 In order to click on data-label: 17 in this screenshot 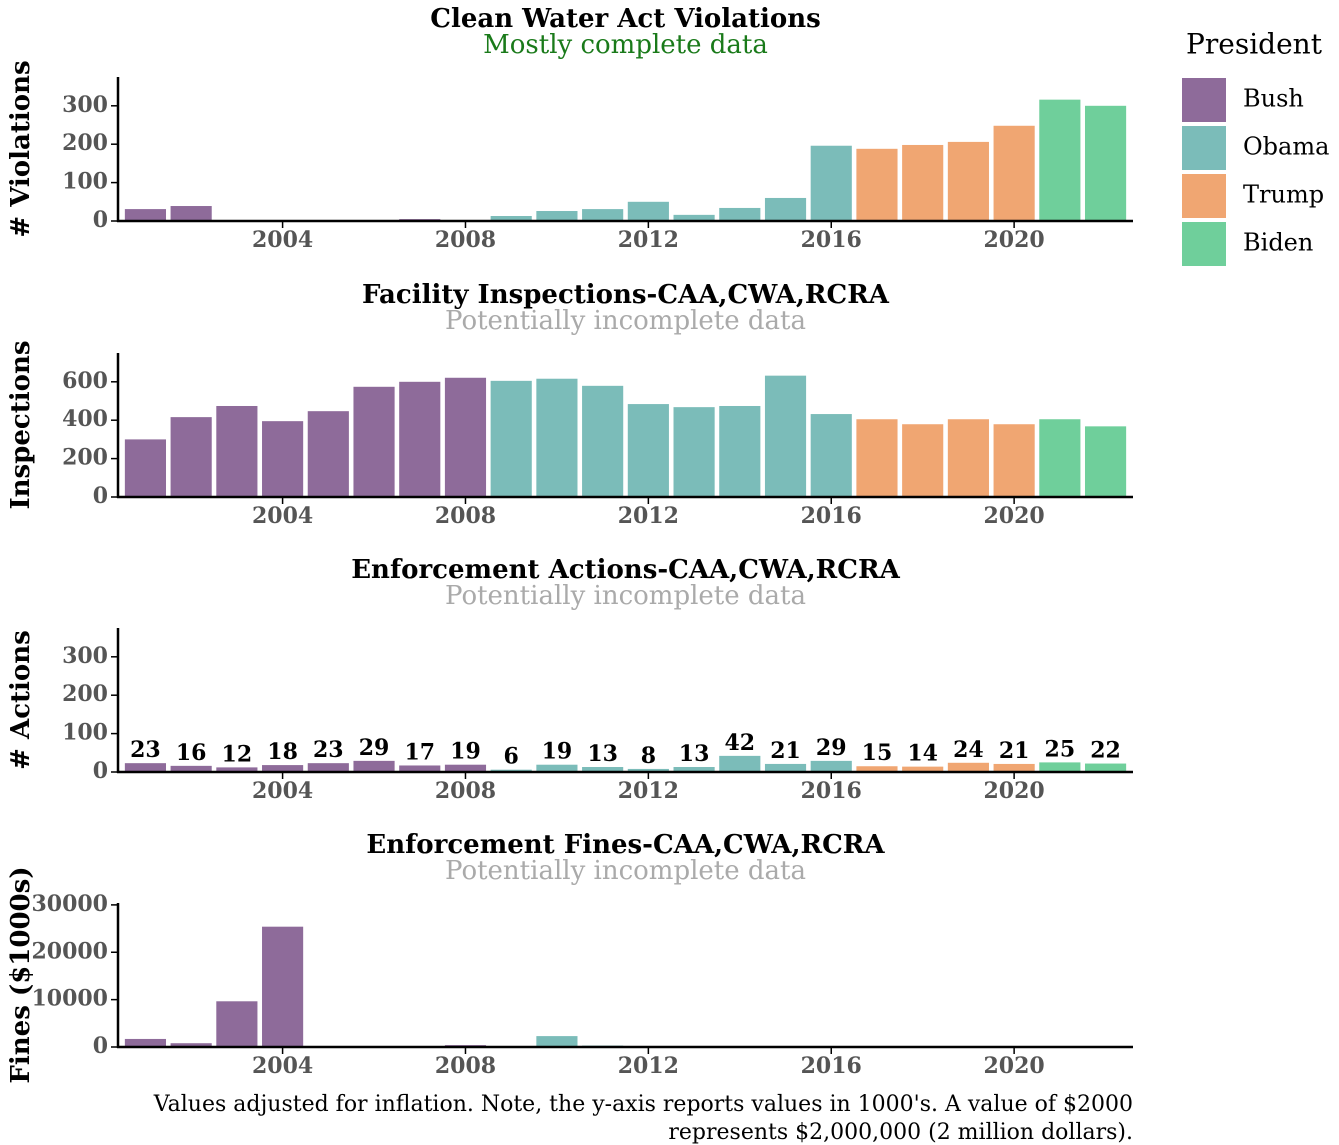, I will do `click(419, 752)`.